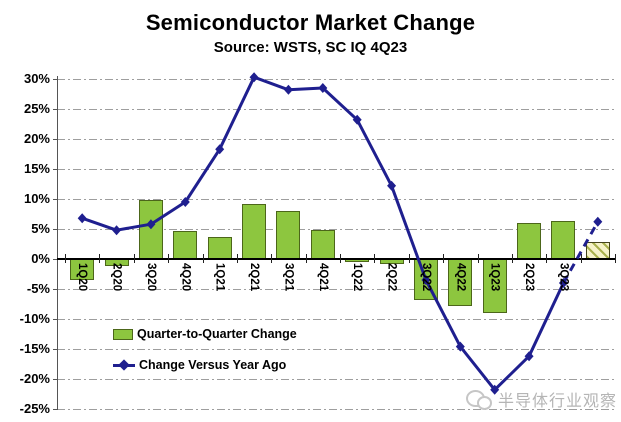 Image resolution: width=621 pixels, height=422 pixels. Describe the element at coordinates (185, 244) in the screenshot. I see `bar-4Q20` at that location.